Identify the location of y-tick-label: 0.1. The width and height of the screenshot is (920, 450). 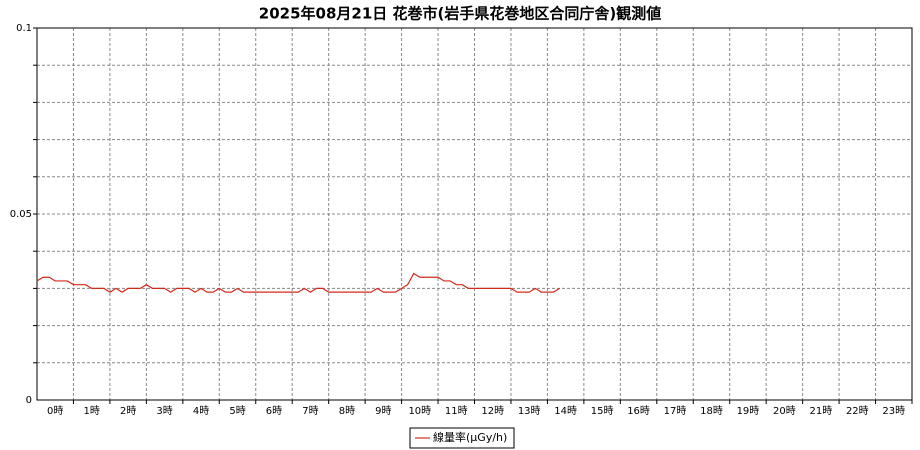
(24, 28).